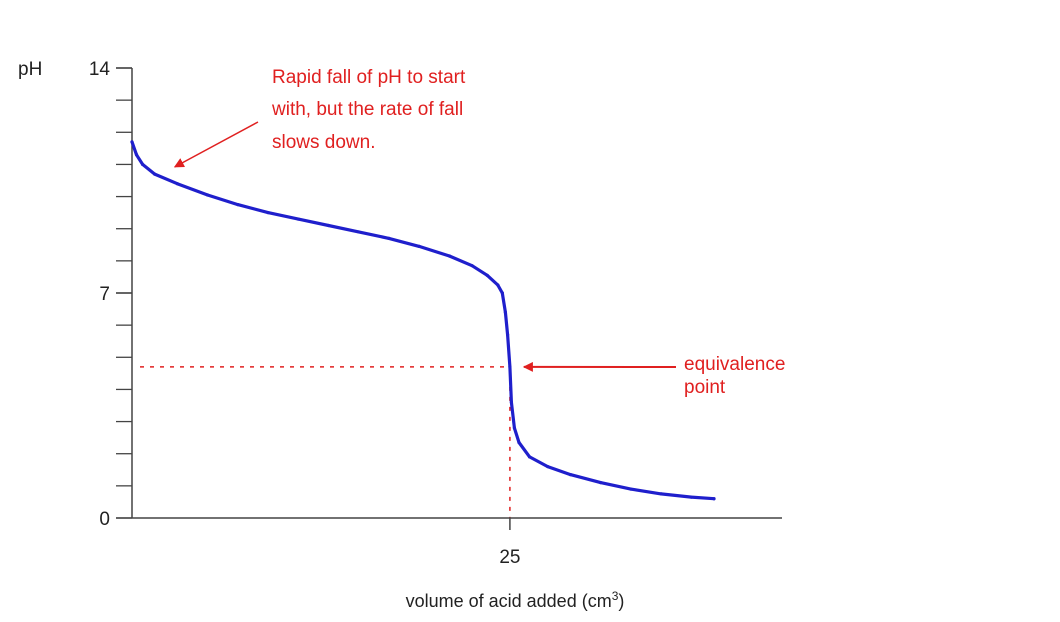 This screenshot has width=1060, height=622. I want to click on x-axis-label-main: volume of acid added (cm, so click(509, 601).